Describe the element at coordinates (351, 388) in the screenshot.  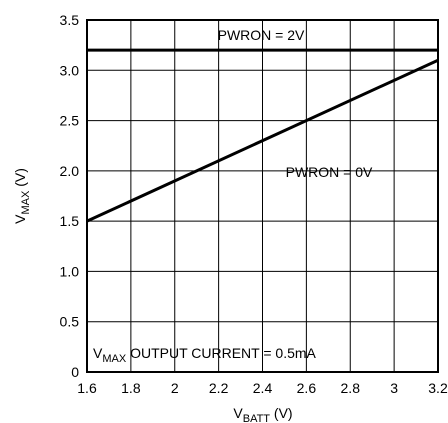
I see `x-tick-label: 2.8` at that location.